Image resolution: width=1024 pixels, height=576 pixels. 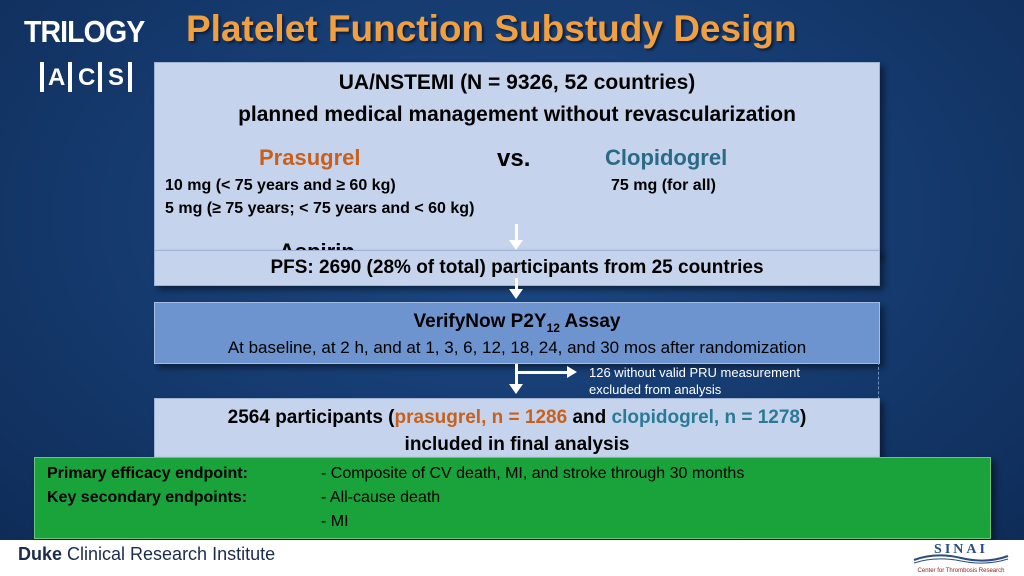 What do you see at coordinates (480, 321) in the screenshot?
I see `assay-title-main: VerifyNow P2Y` at bounding box center [480, 321].